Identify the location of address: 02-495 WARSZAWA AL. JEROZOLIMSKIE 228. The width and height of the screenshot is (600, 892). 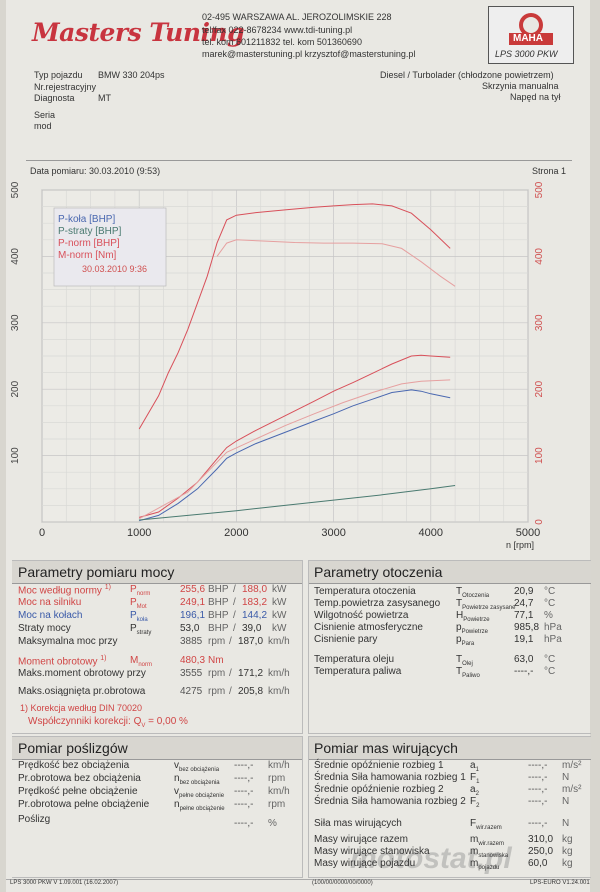
(297, 17).